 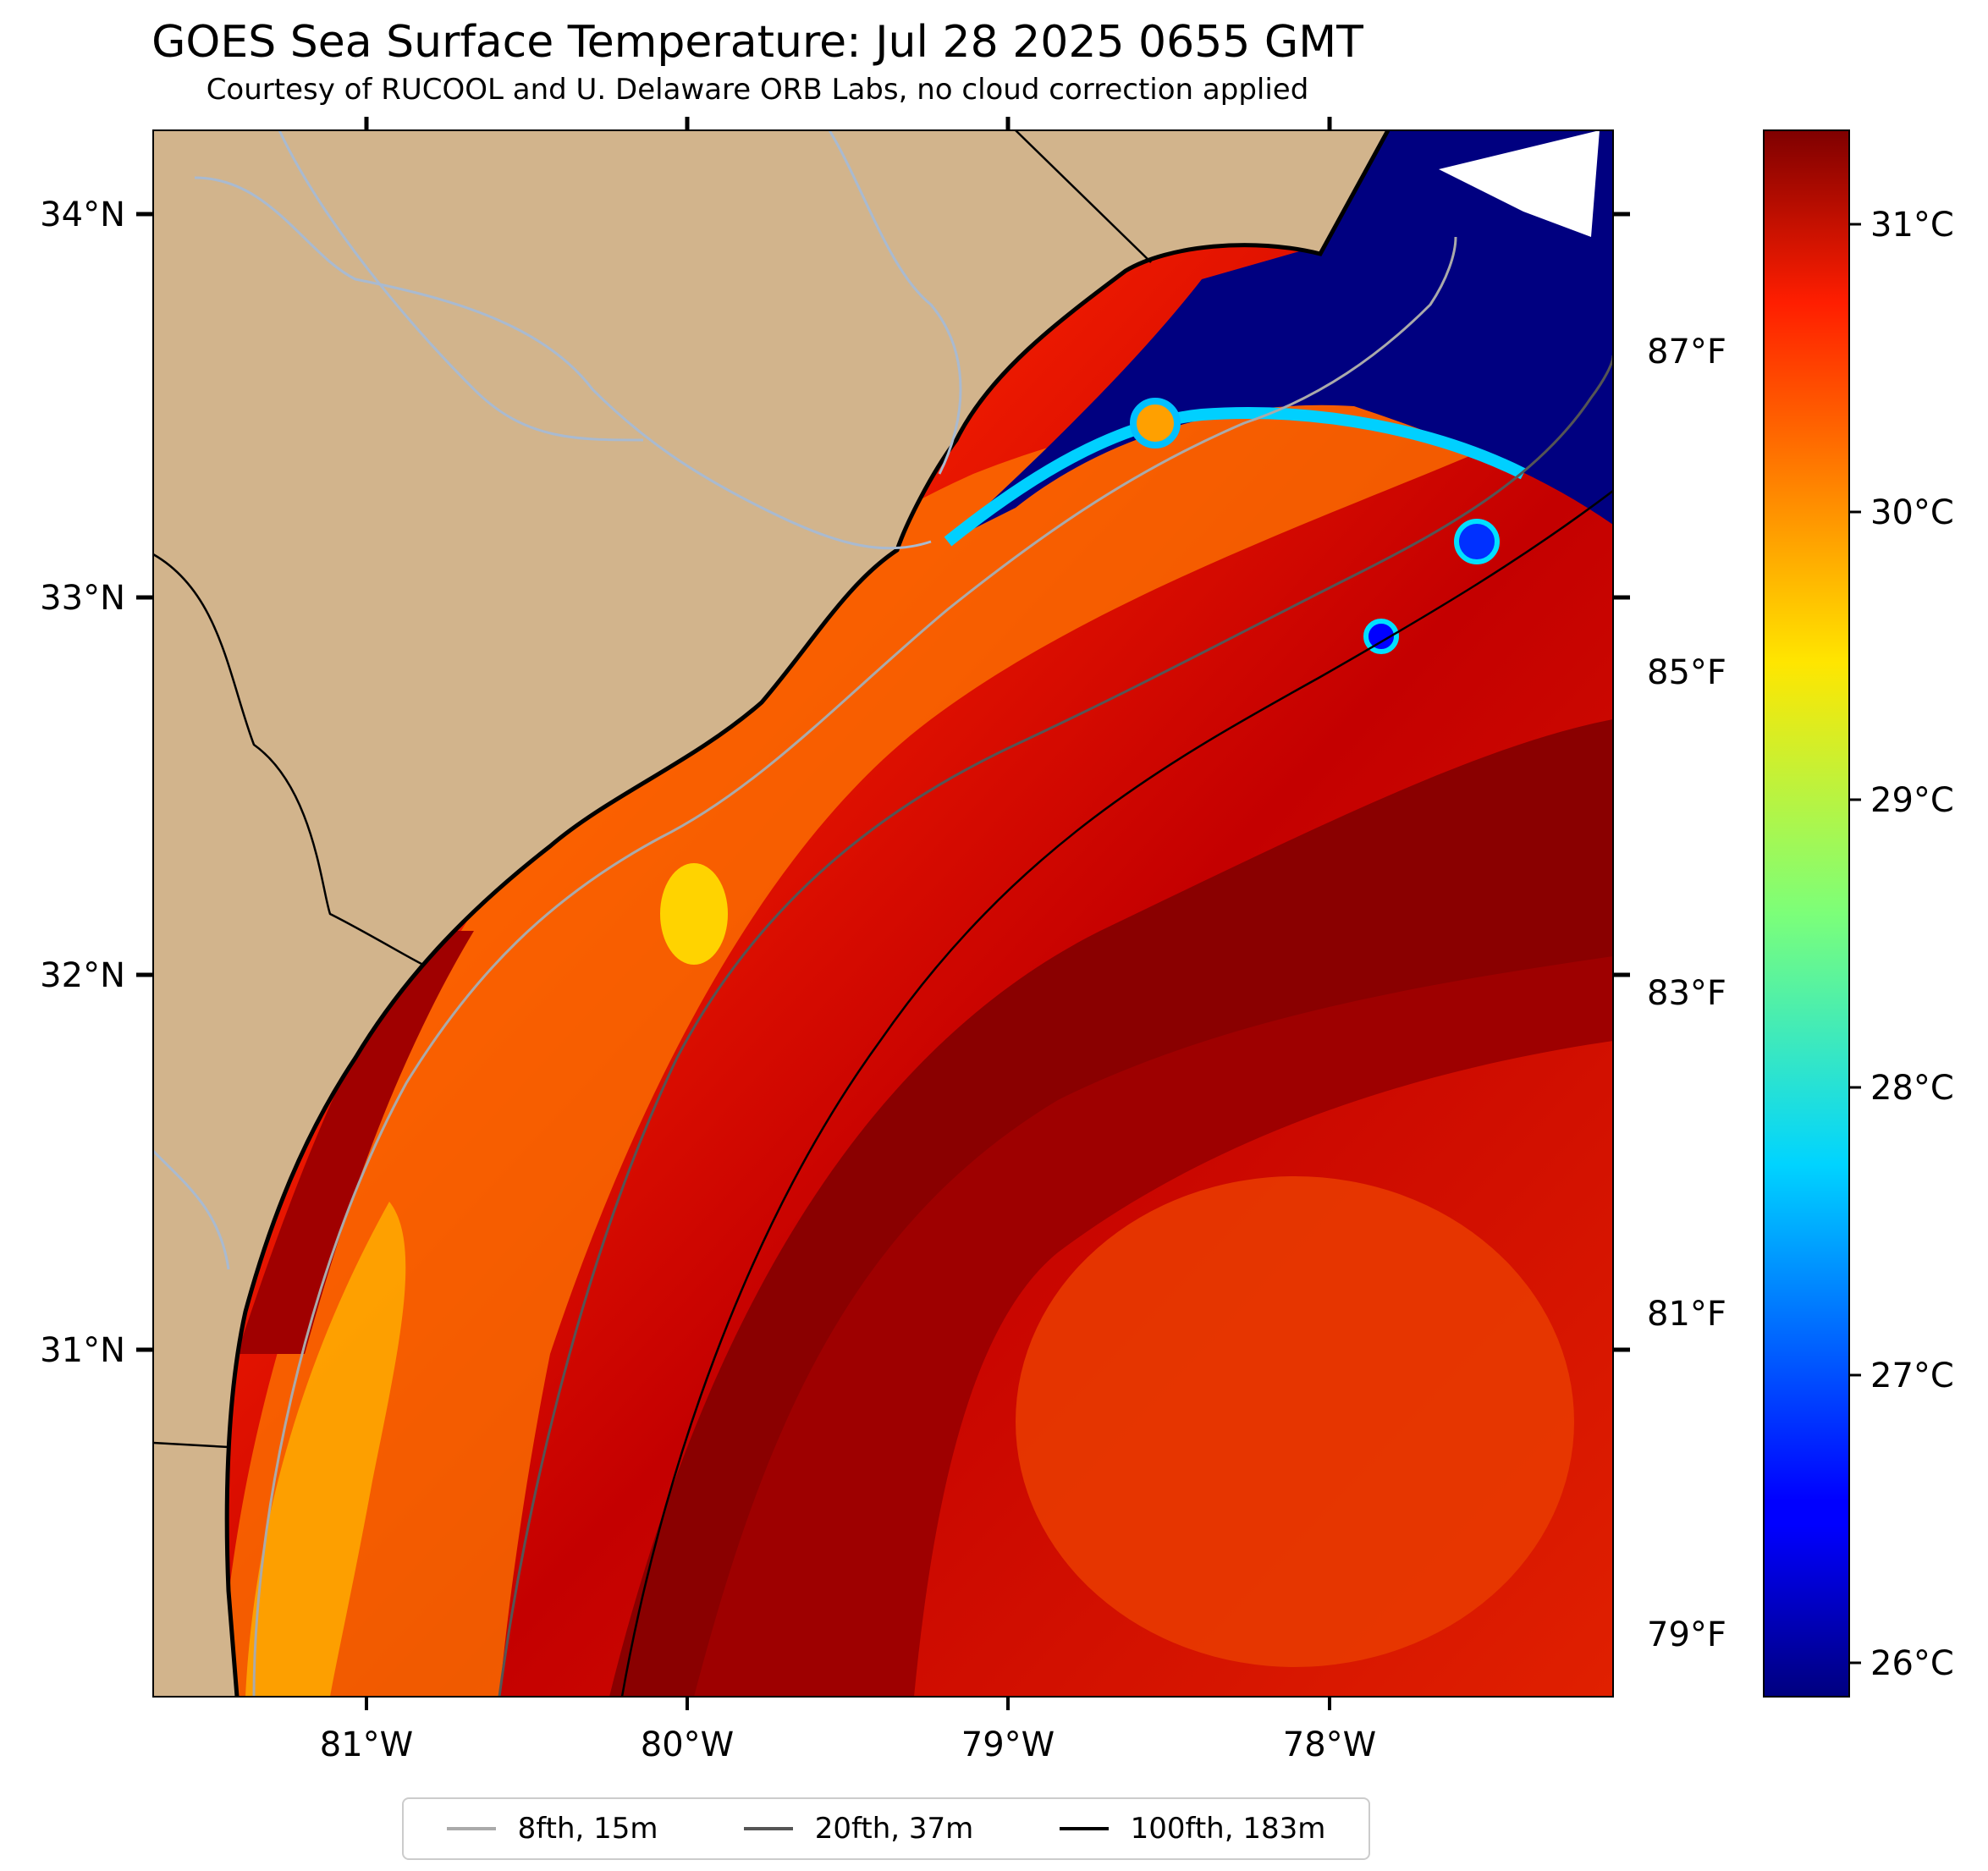 I want to click on lon-label: 78°W, so click(x=1329, y=1745).